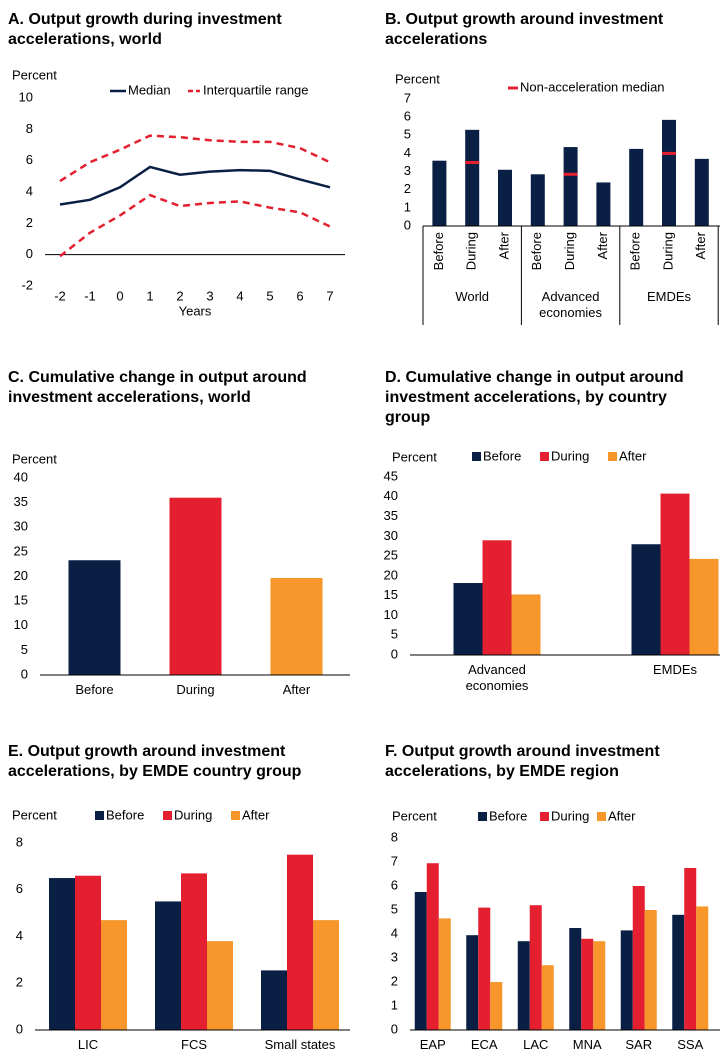  Describe the element at coordinates (391, 594) in the screenshot. I see `y-tick-label: 15` at that location.